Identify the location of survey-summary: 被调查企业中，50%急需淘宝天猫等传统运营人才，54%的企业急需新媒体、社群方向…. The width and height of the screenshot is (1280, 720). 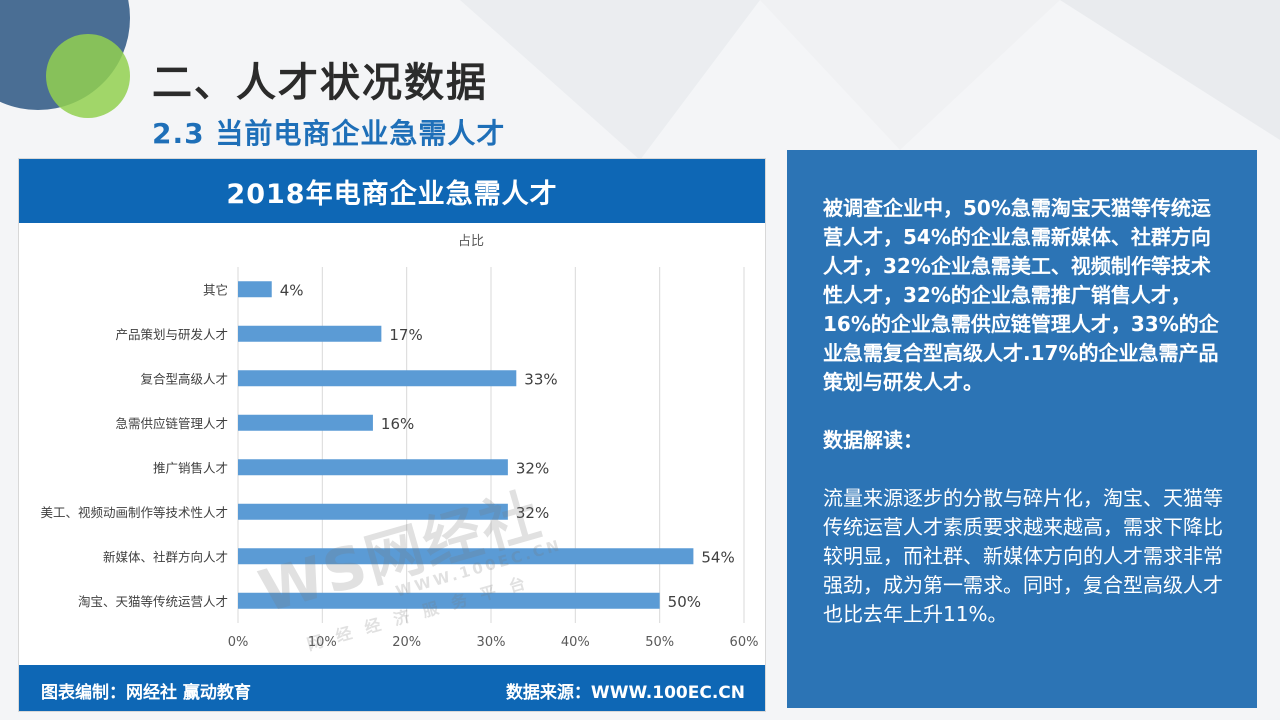
(1021, 295).